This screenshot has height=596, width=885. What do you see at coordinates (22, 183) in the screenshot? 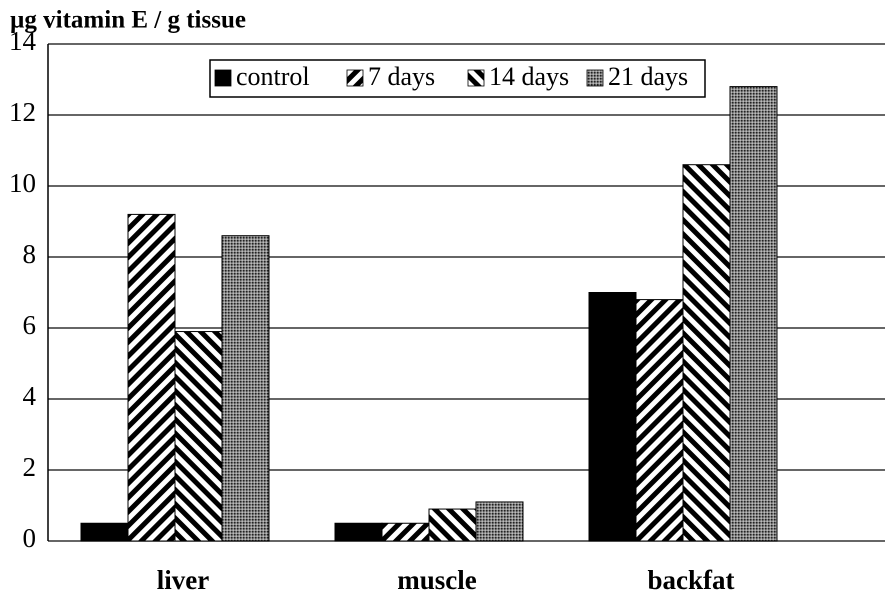
I see `y-tick-label: 10` at bounding box center [22, 183].